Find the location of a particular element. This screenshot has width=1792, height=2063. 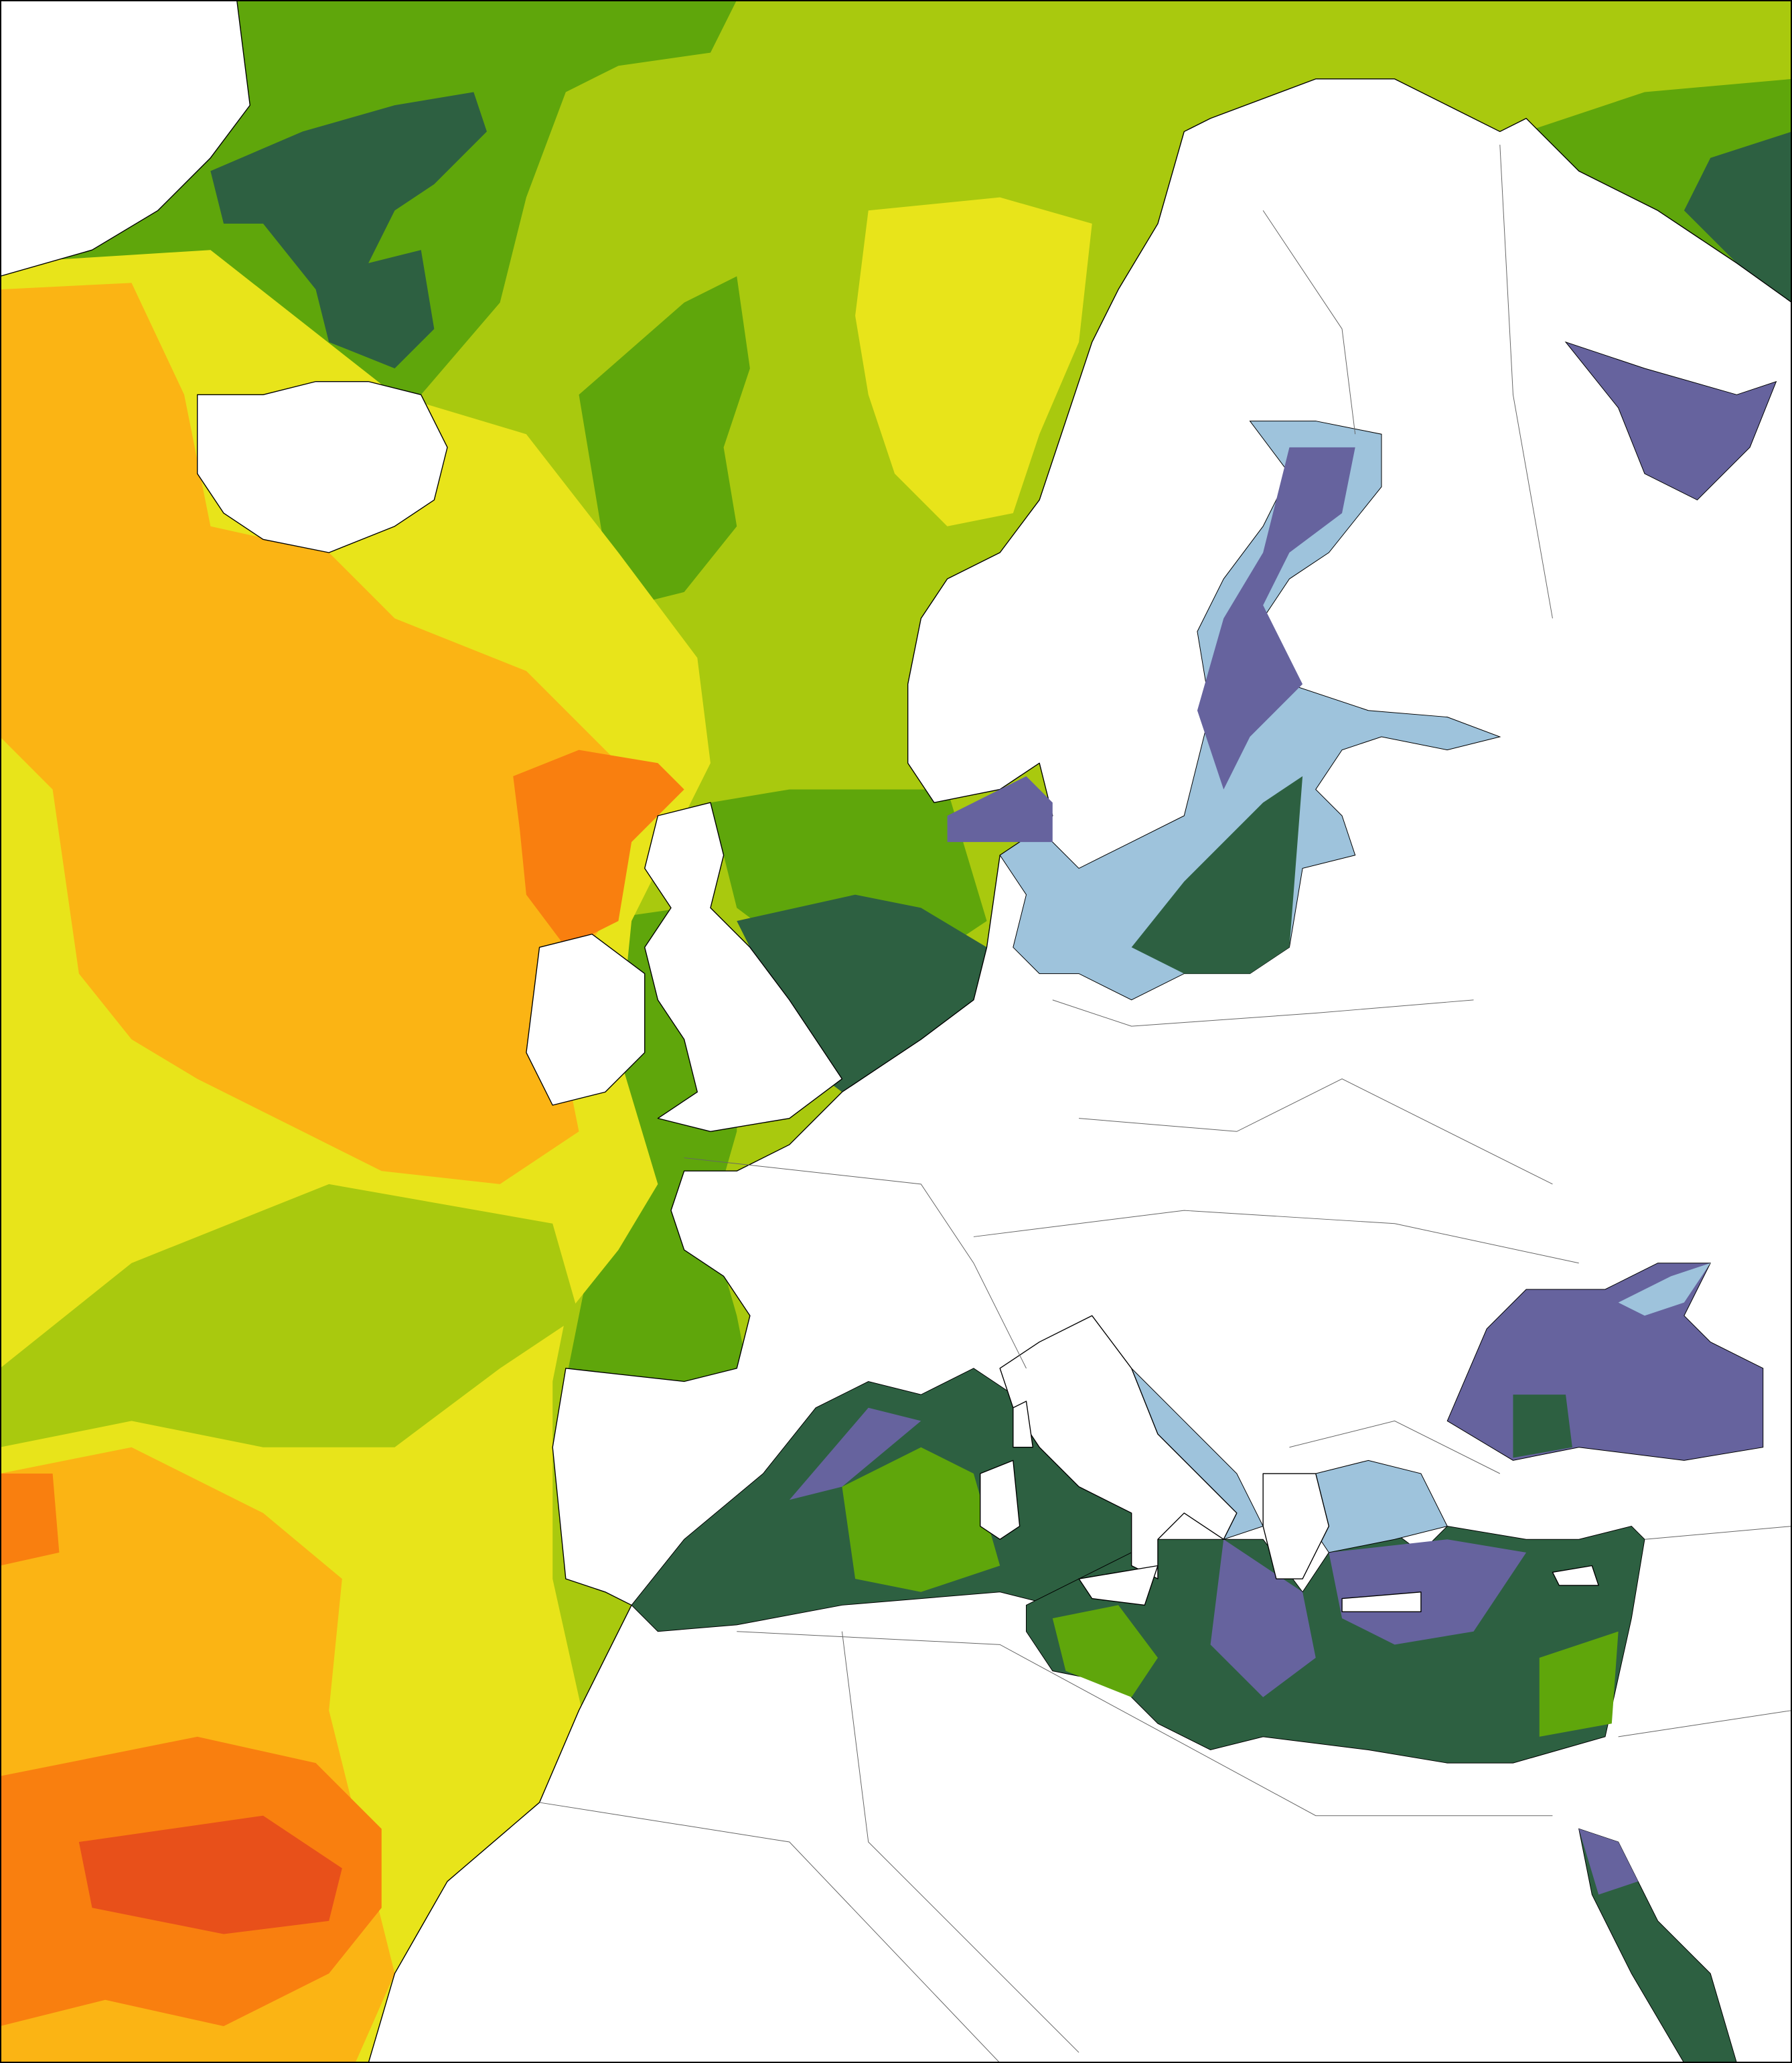

sea-yellow is located at coordinates (973, 361).